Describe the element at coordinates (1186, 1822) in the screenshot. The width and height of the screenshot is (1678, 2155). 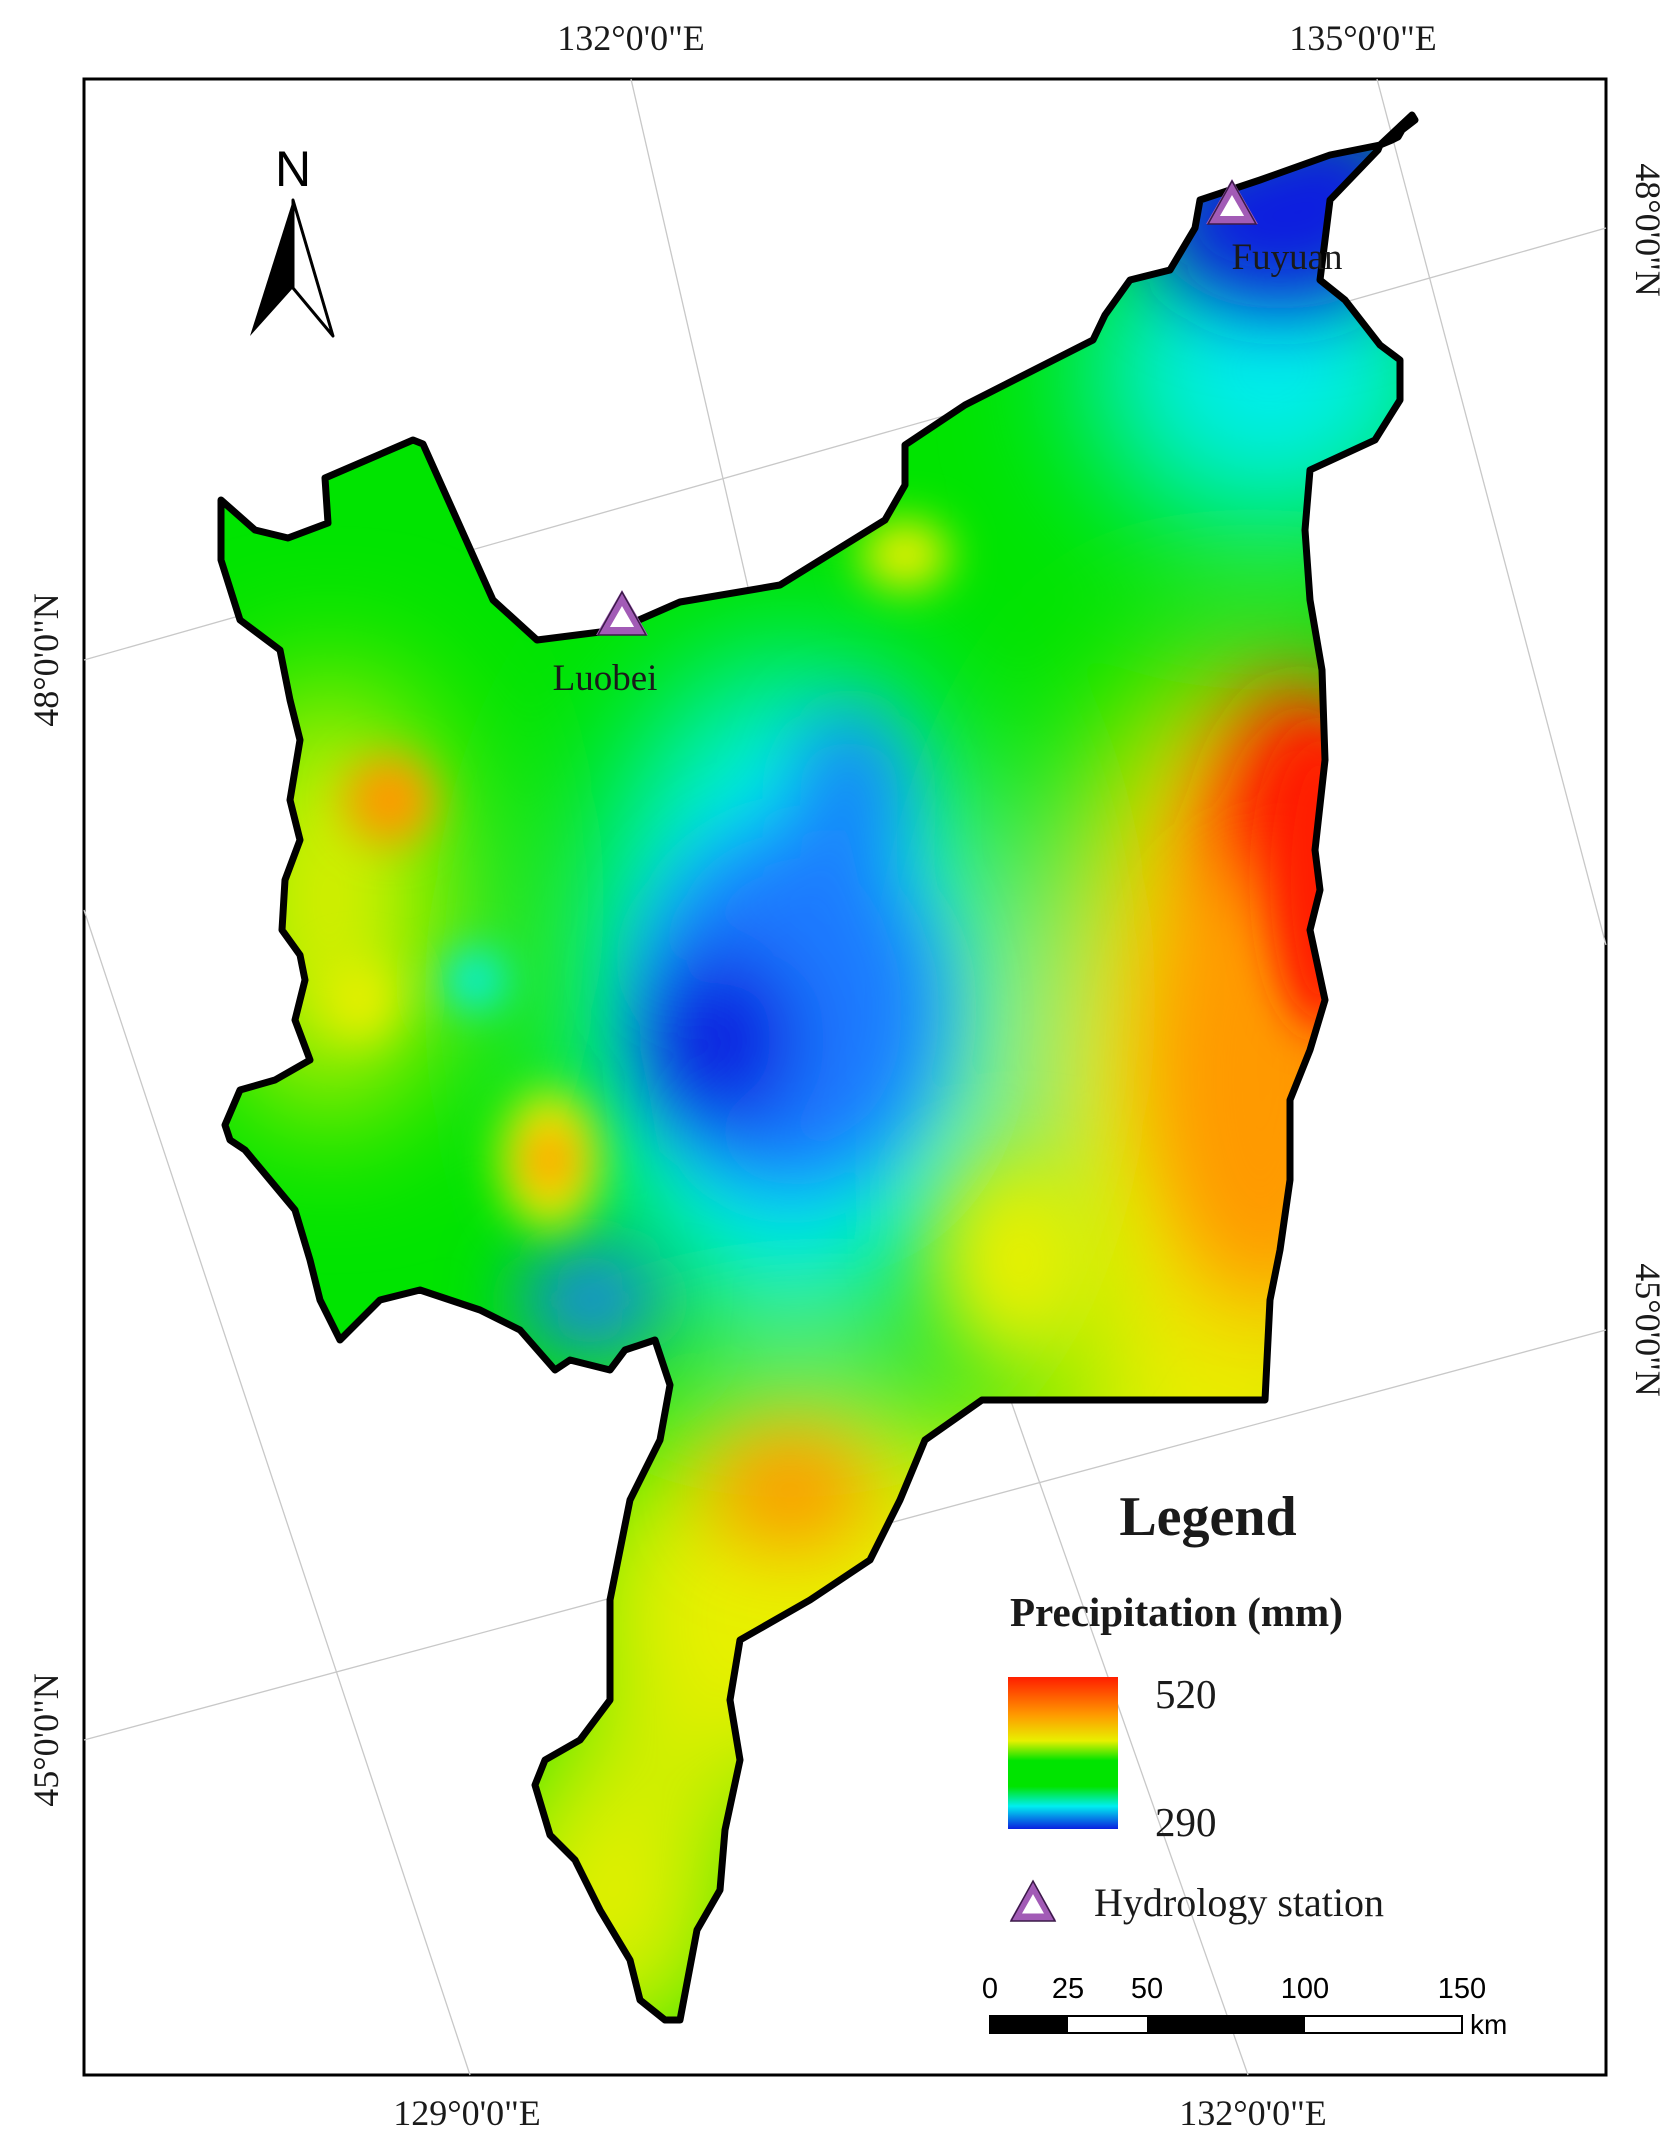
I see `legend-min-value: 290` at that location.